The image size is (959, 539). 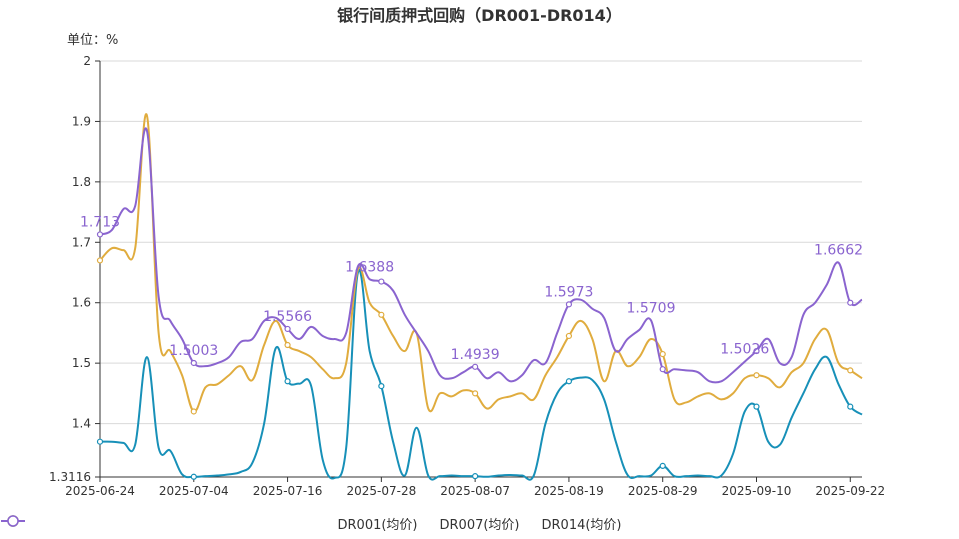 I want to click on y-tick-label: 1.6, so click(x=81, y=303).